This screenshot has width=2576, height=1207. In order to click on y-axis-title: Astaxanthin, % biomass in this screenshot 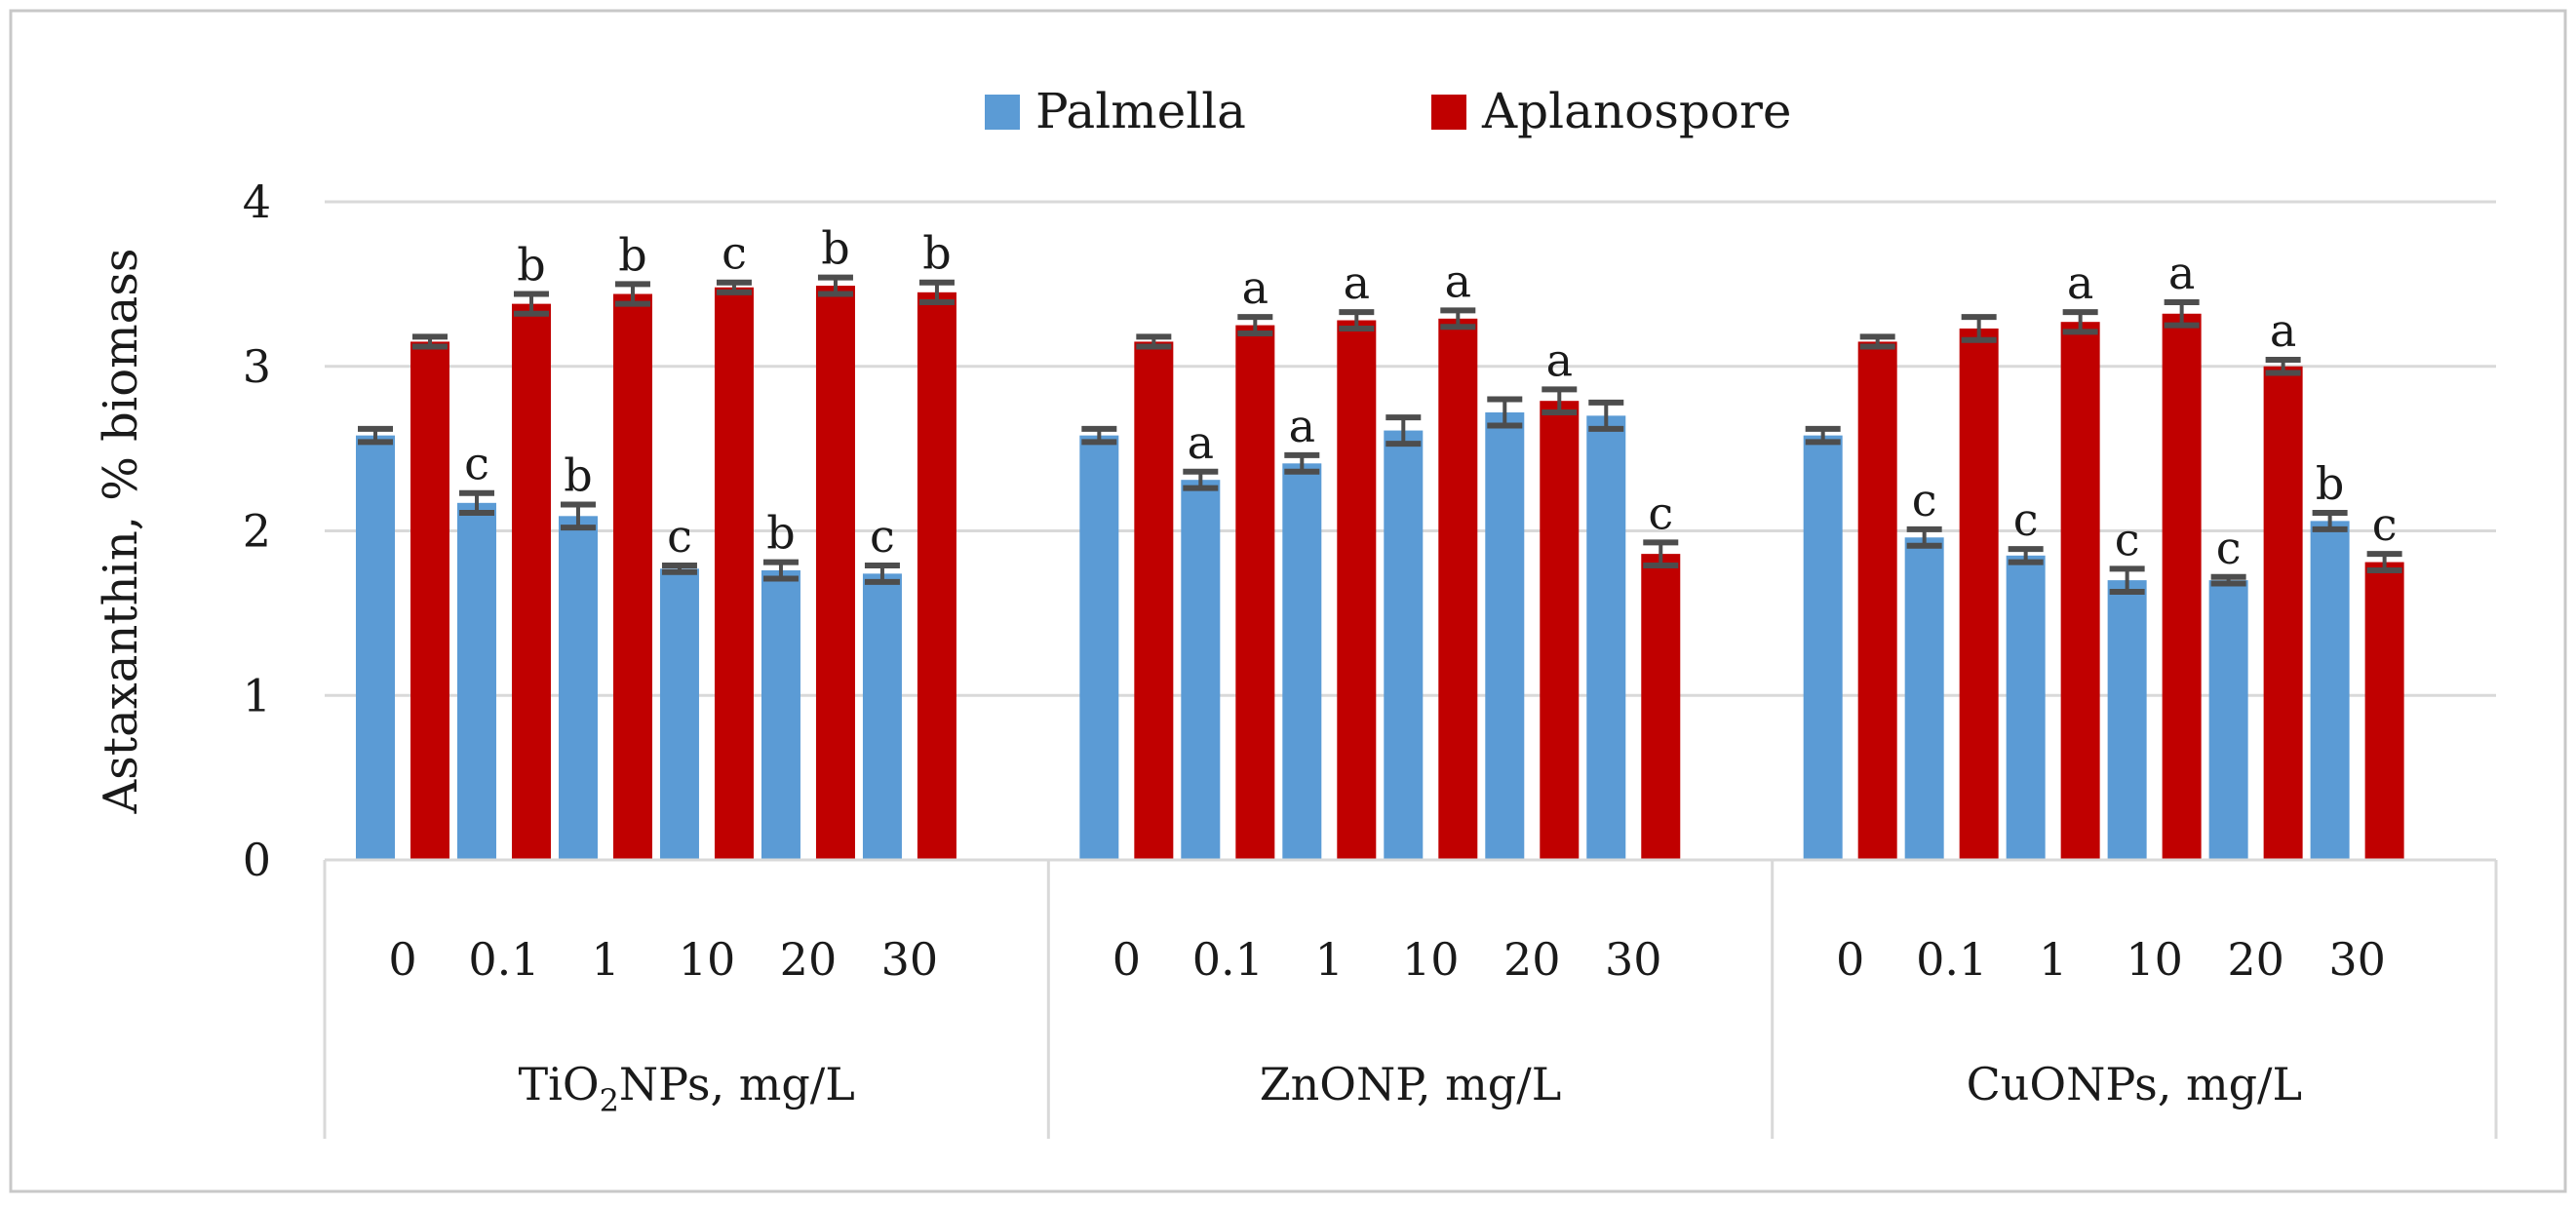, I will do `click(121, 531)`.